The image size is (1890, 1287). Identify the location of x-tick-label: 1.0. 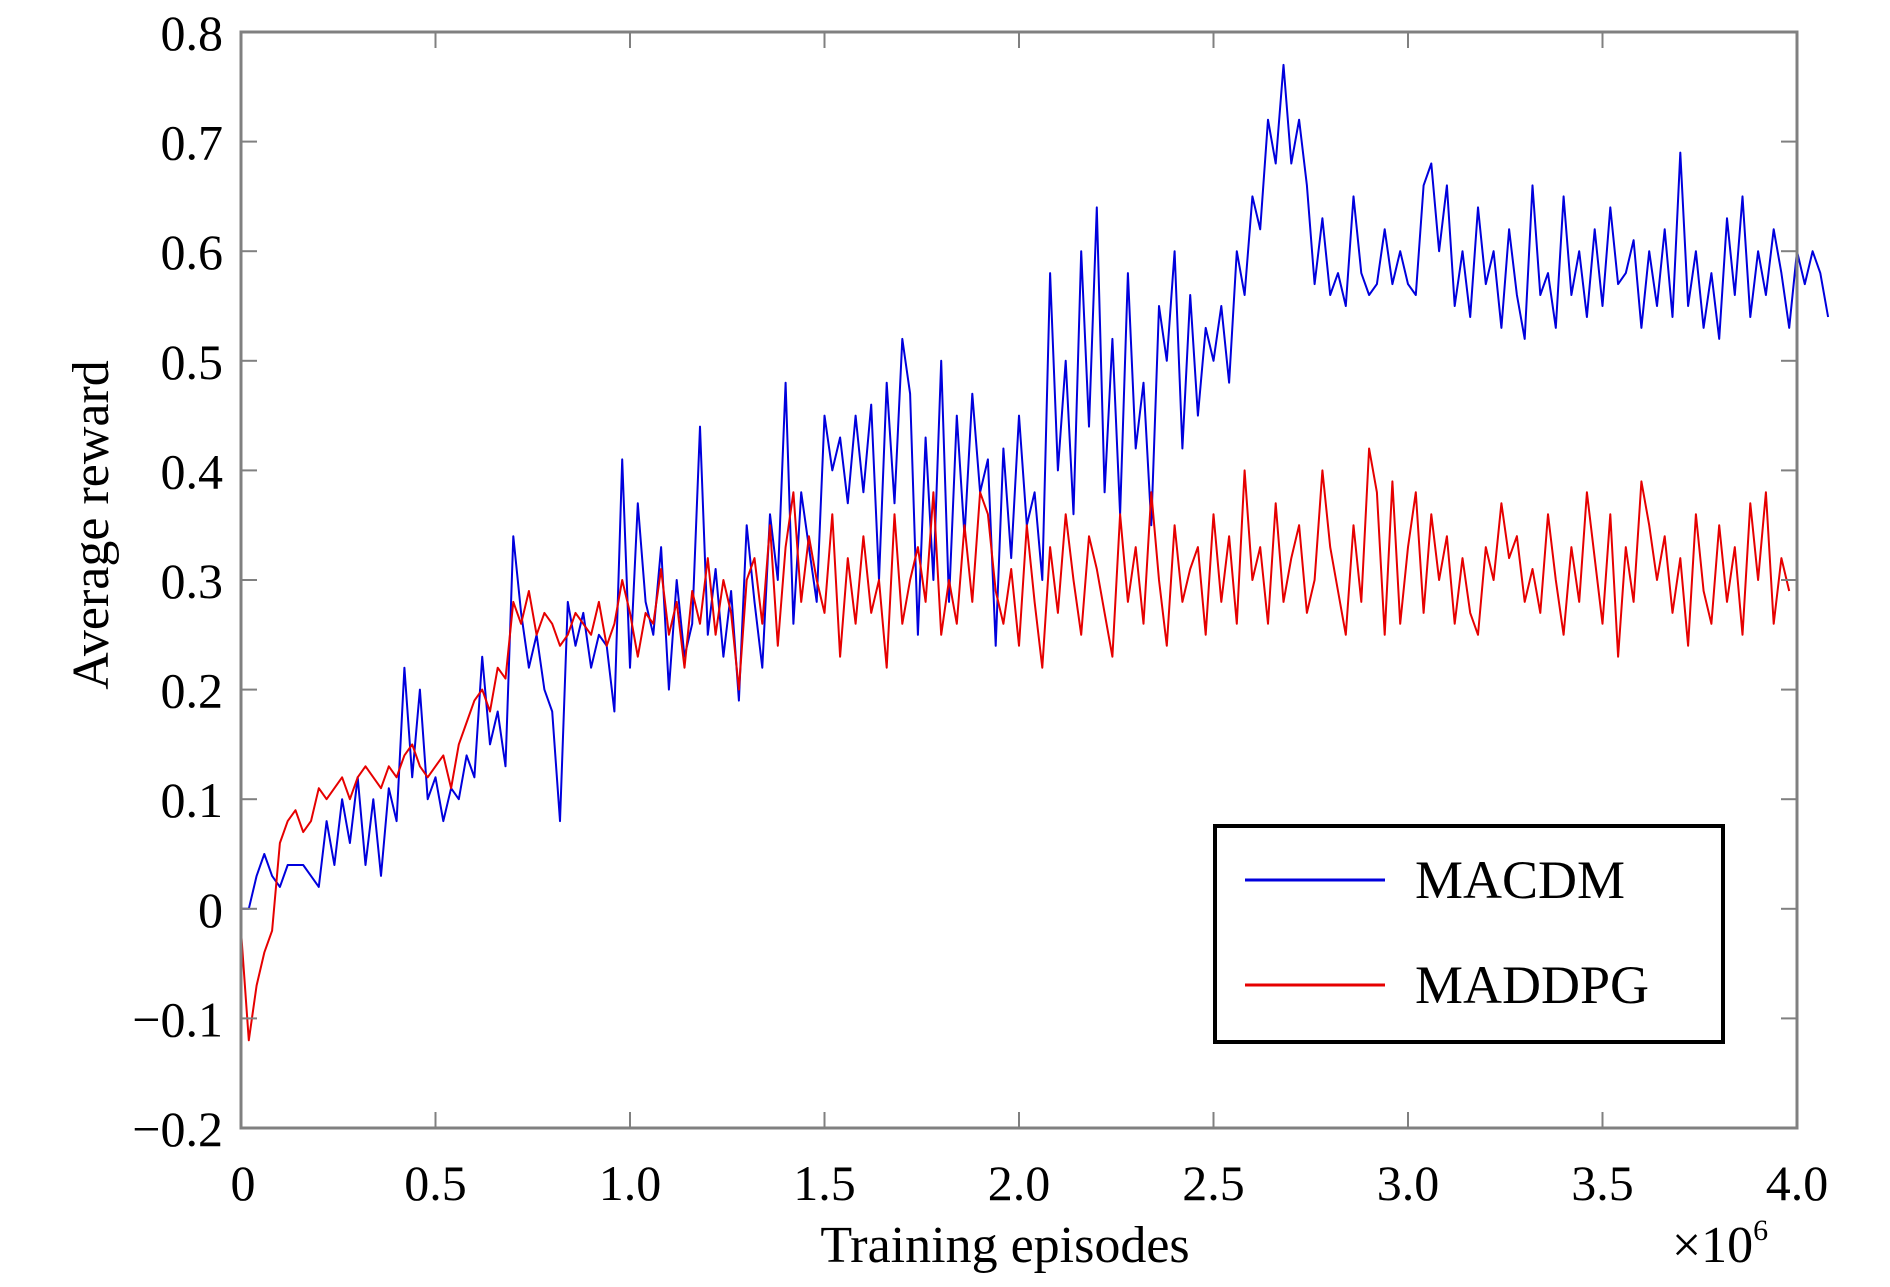
(630, 1183).